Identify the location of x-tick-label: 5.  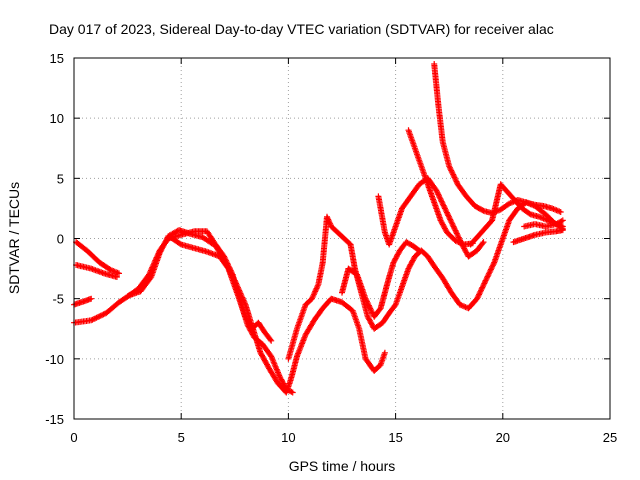
(181, 437).